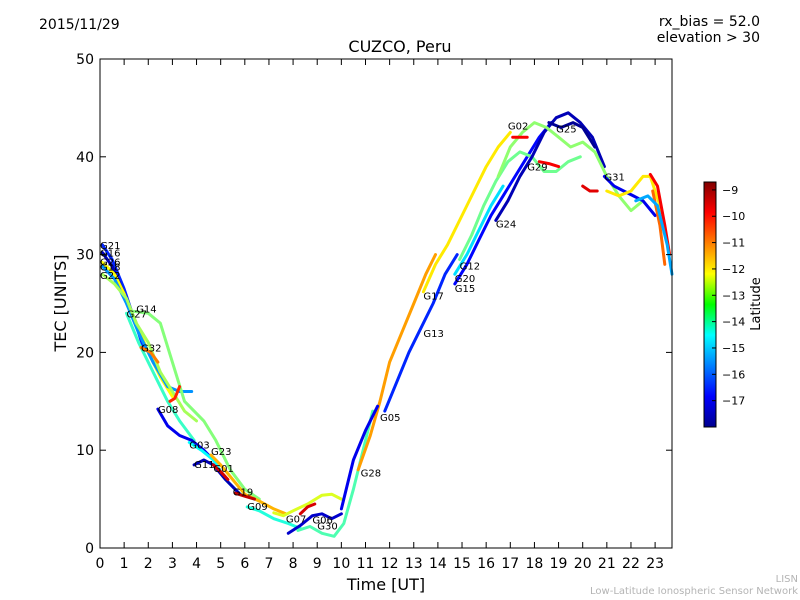  What do you see at coordinates (244, 564) in the screenshot?
I see `x-tick-label: 6` at bounding box center [244, 564].